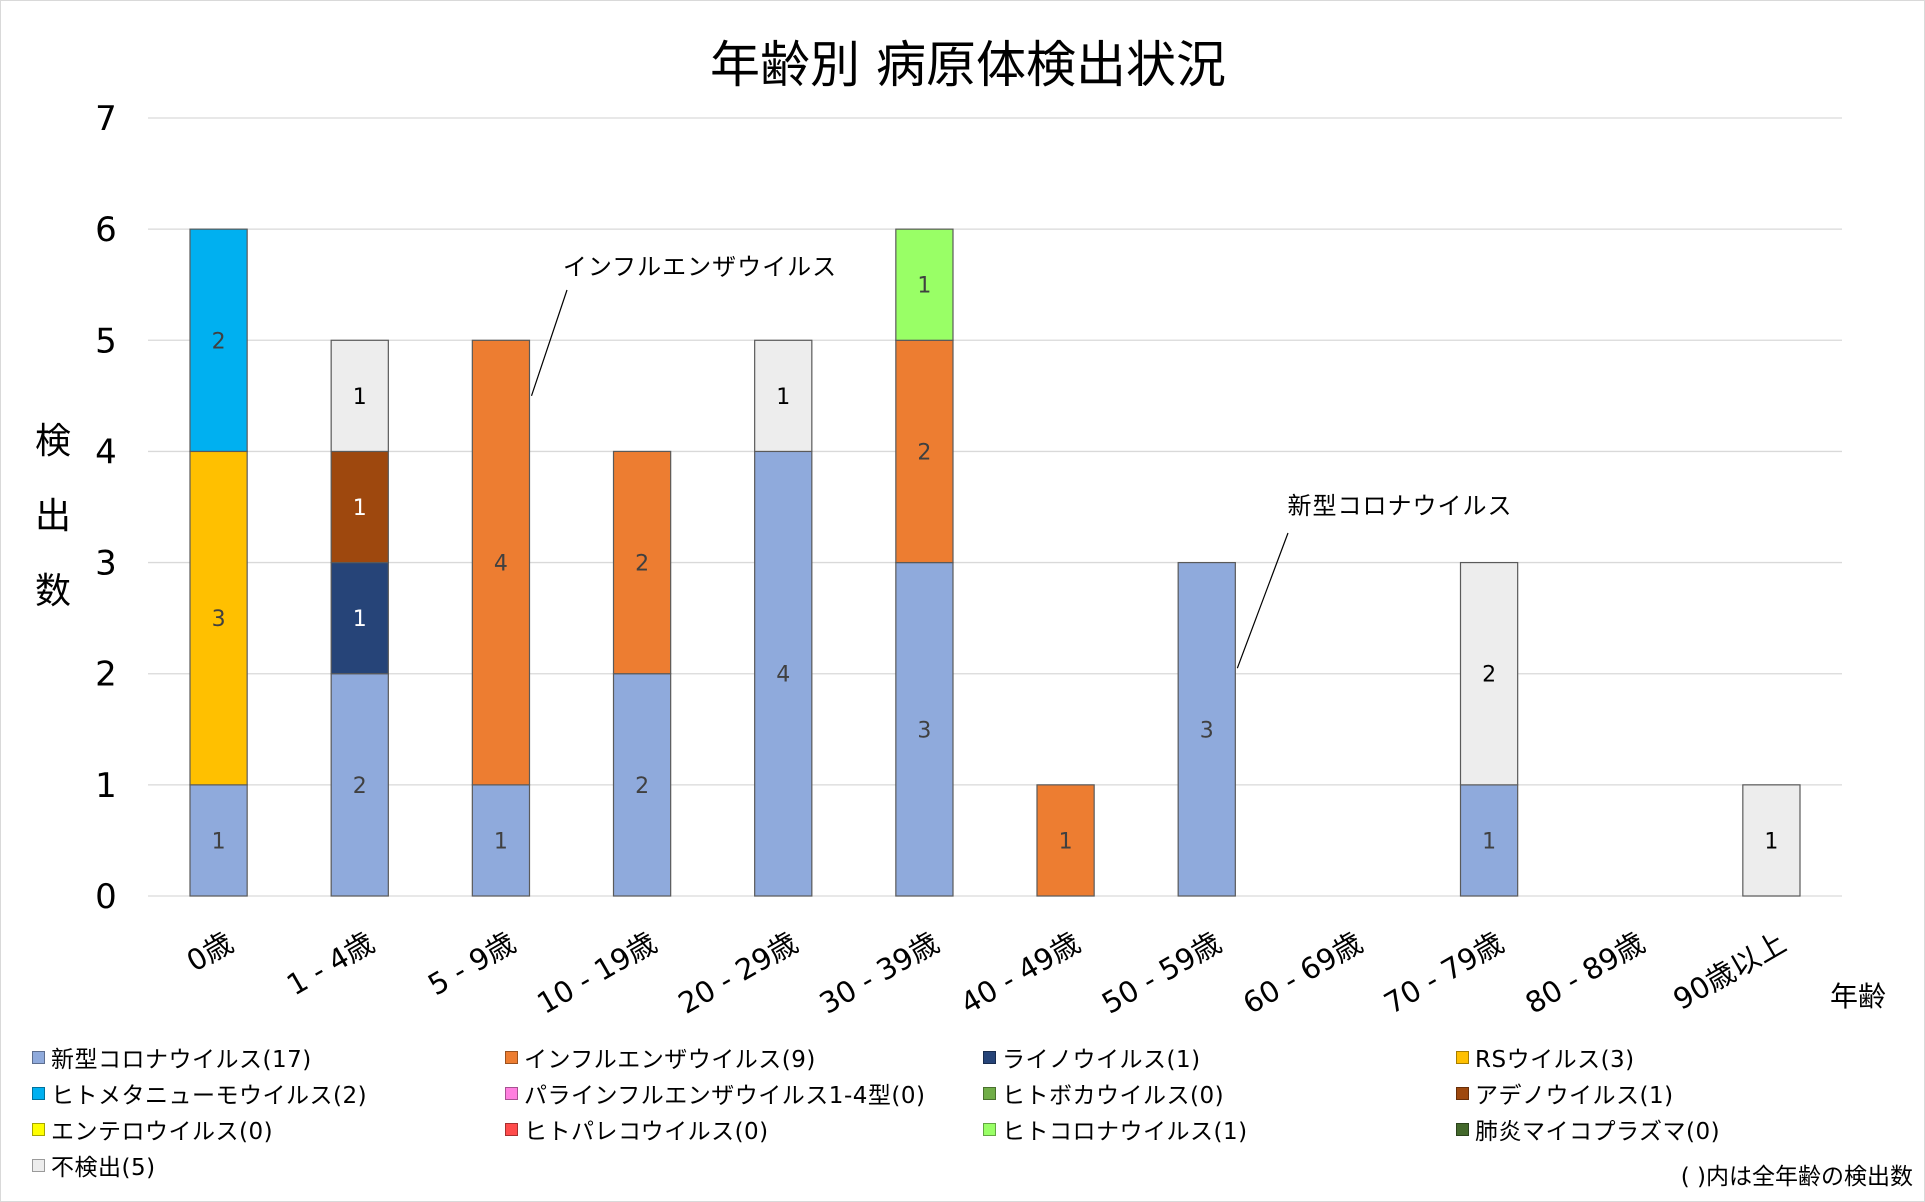  Describe the element at coordinates (181, 1060) in the screenshot. I see `legend-label: 新型コロナウイルス(17)` at that location.